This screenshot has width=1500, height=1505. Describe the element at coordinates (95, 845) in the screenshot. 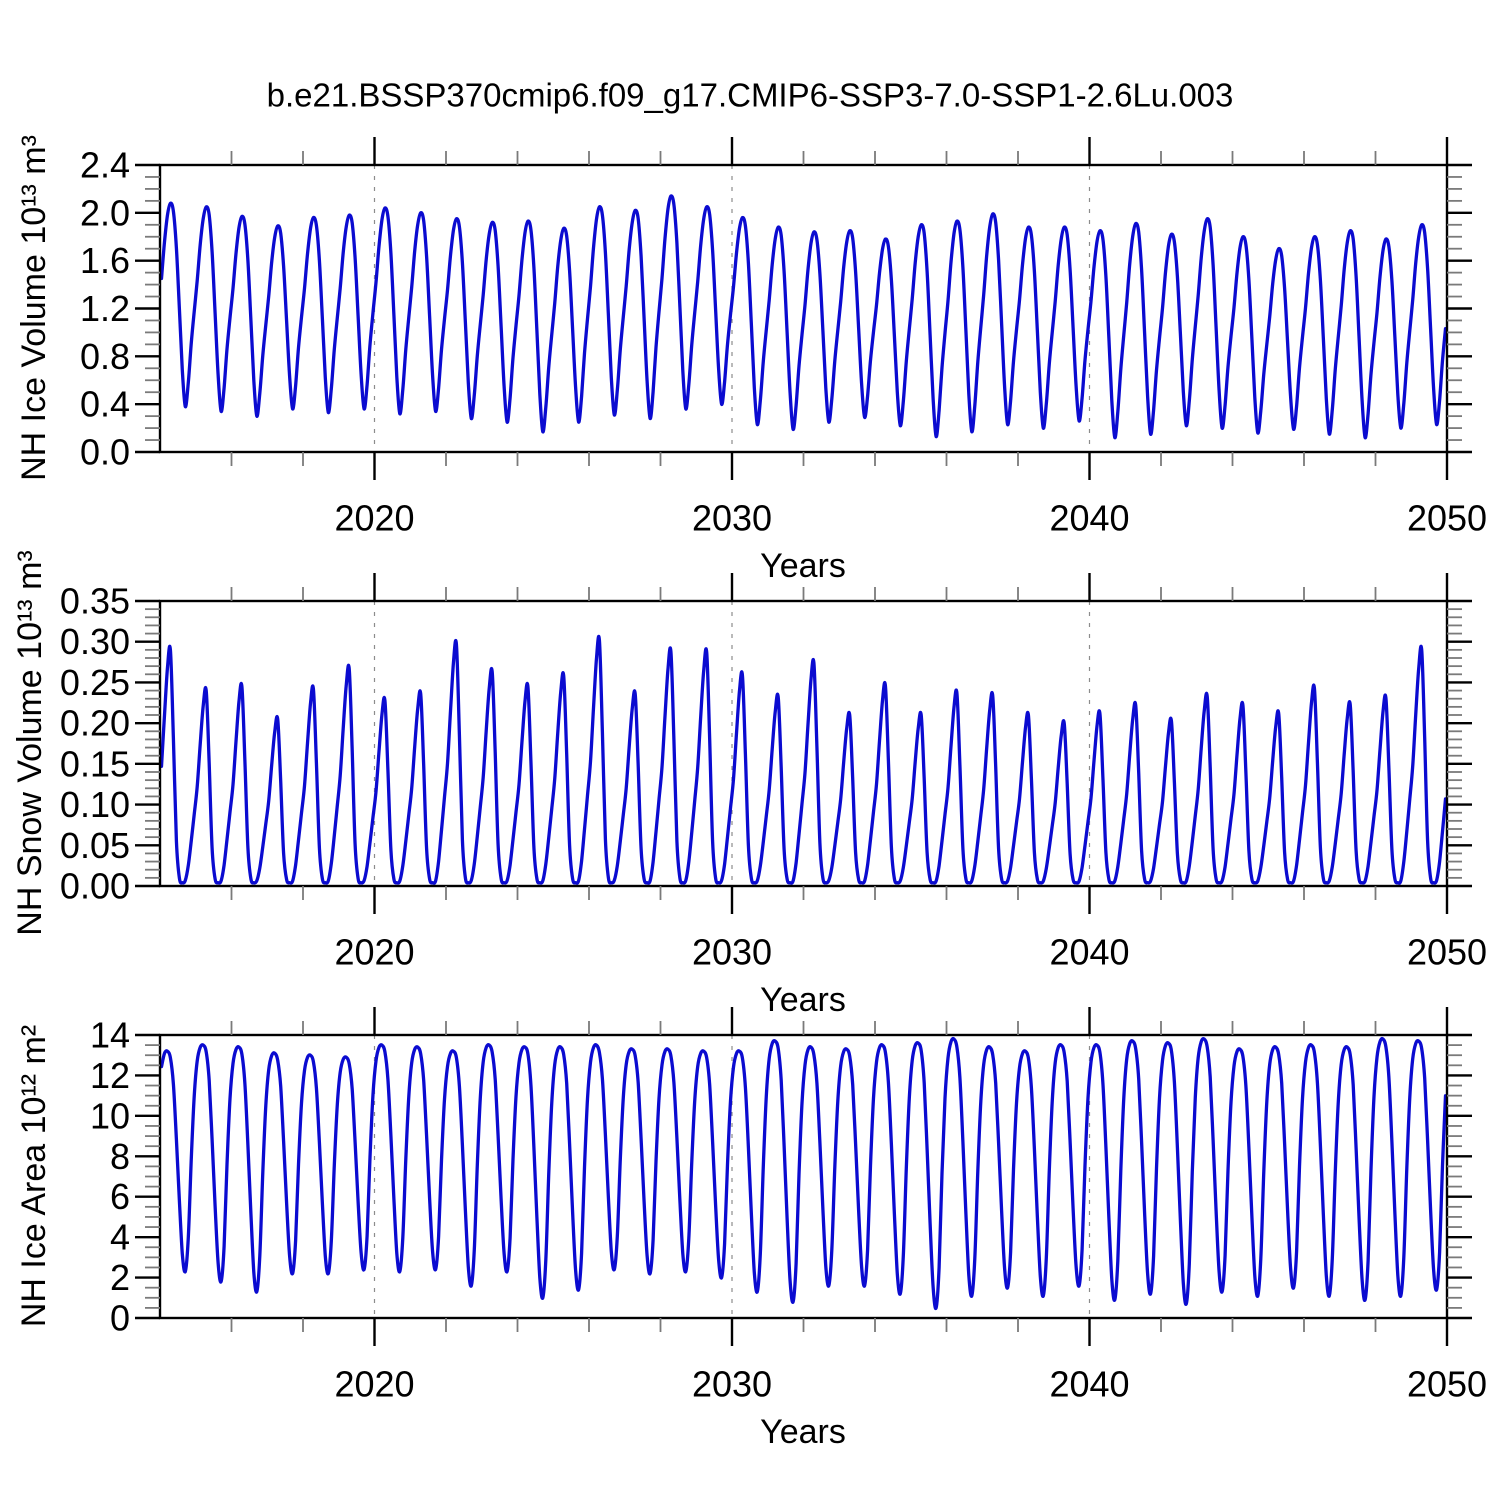

I see `y-tick-label: 0.05` at that location.